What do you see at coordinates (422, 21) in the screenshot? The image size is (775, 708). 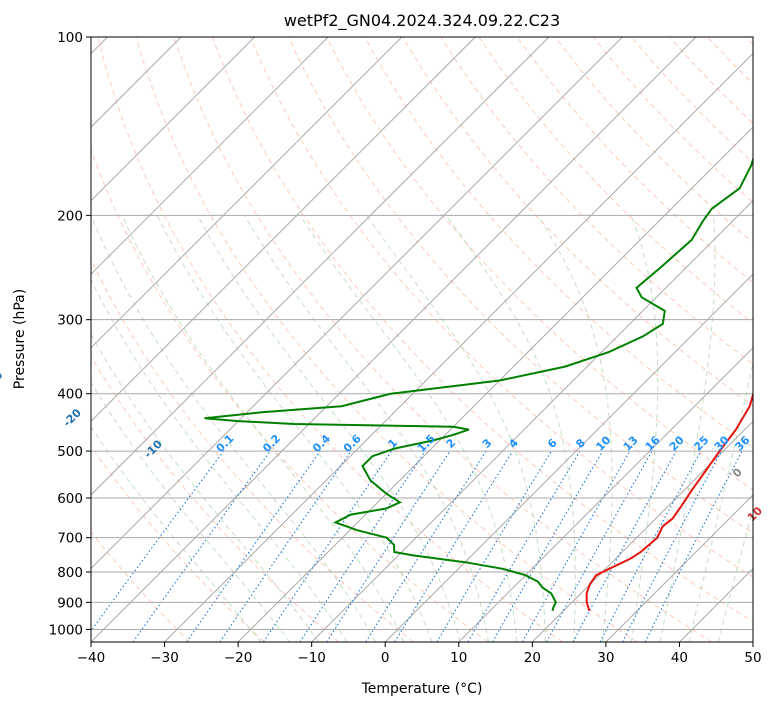 I see `chart-title: wetPf2_GN04.2024.324.09.22.C23` at bounding box center [422, 21].